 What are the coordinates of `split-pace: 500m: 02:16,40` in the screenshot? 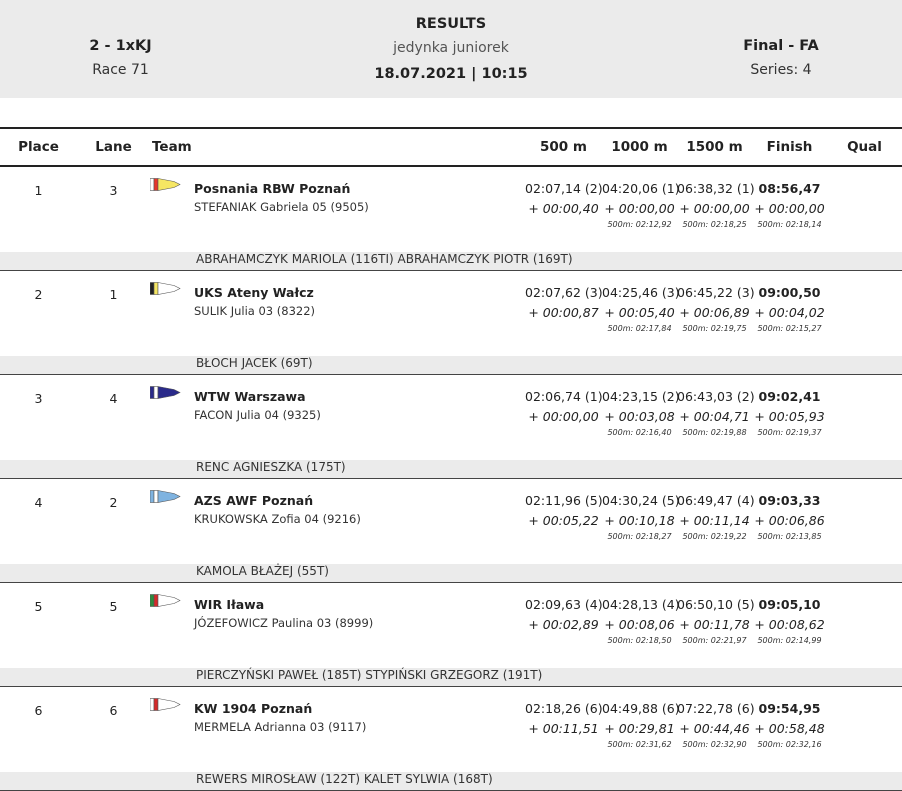 It's located at (639, 432).